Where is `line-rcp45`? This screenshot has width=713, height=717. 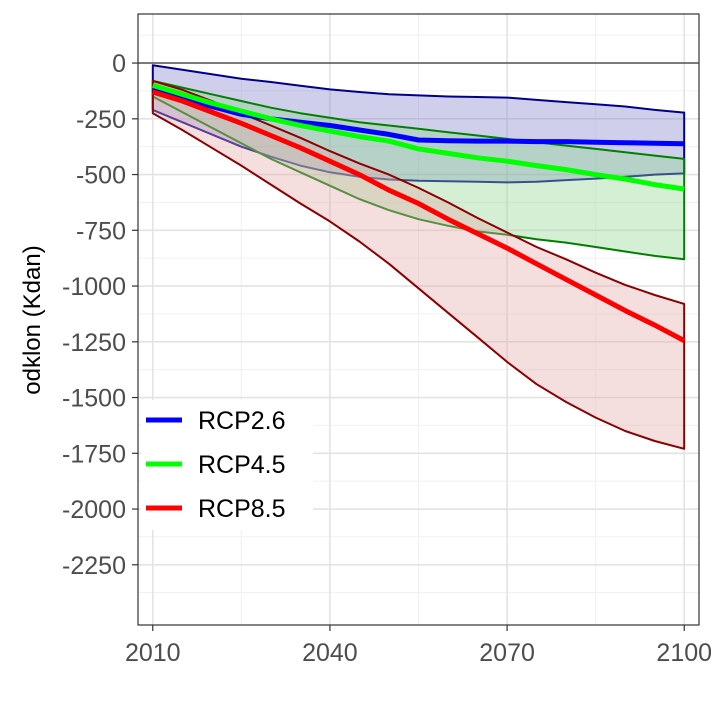 line-rcp45 is located at coordinates (418, 137).